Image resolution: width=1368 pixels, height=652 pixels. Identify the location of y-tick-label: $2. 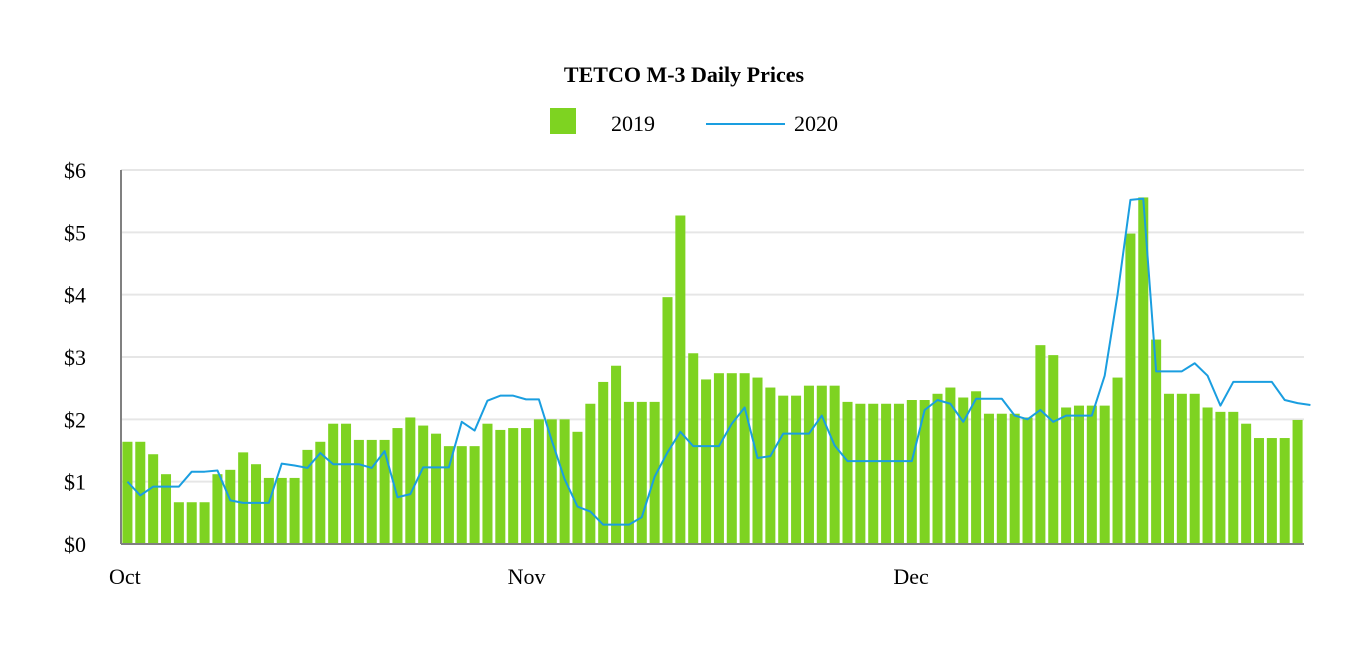
(75, 419).